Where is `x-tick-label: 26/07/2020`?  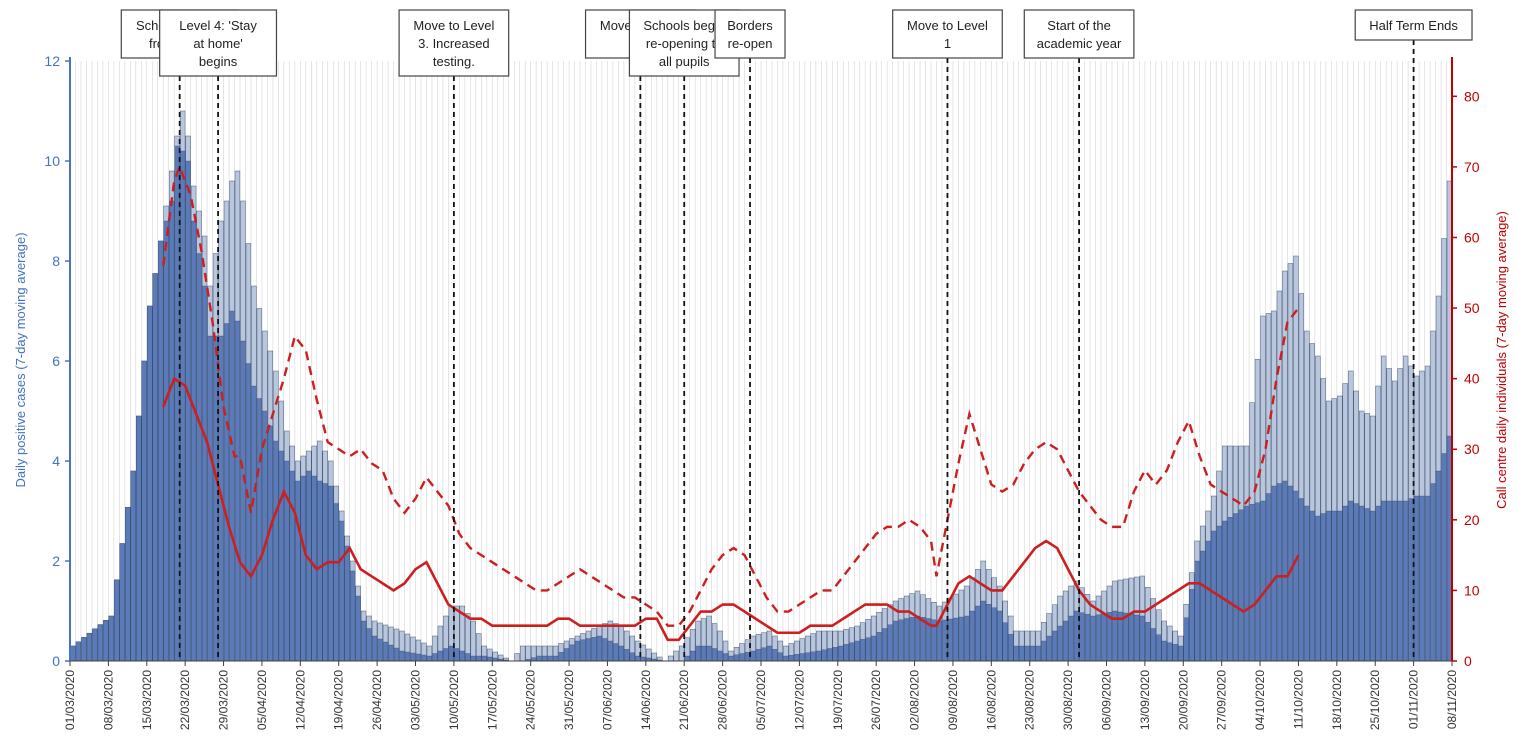 x-tick-label: 26/07/2020 is located at coordinates (876, 700).